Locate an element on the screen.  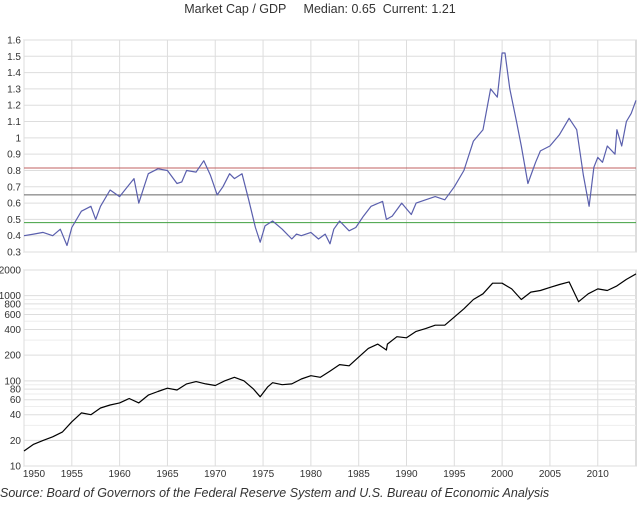
x-tick-label: 1970 is located at coordinates (215, 474).